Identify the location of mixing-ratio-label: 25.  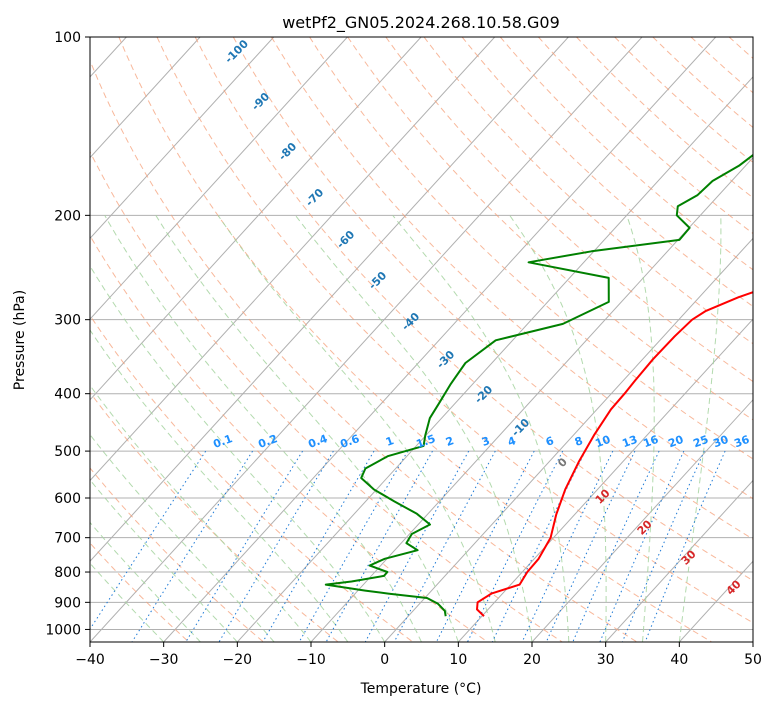
(700, 441).